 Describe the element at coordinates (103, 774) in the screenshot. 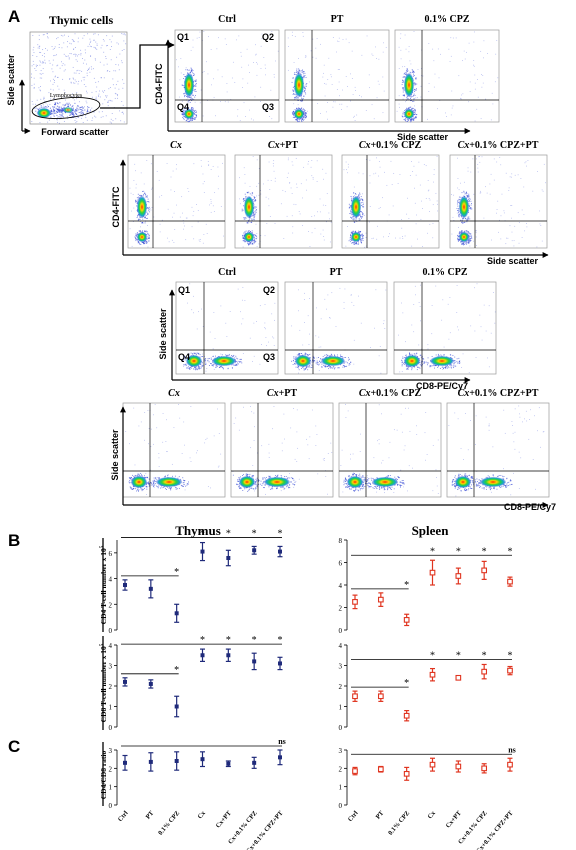

I see `ratio-ylabel: CD4/CD8 ratio` at that location.